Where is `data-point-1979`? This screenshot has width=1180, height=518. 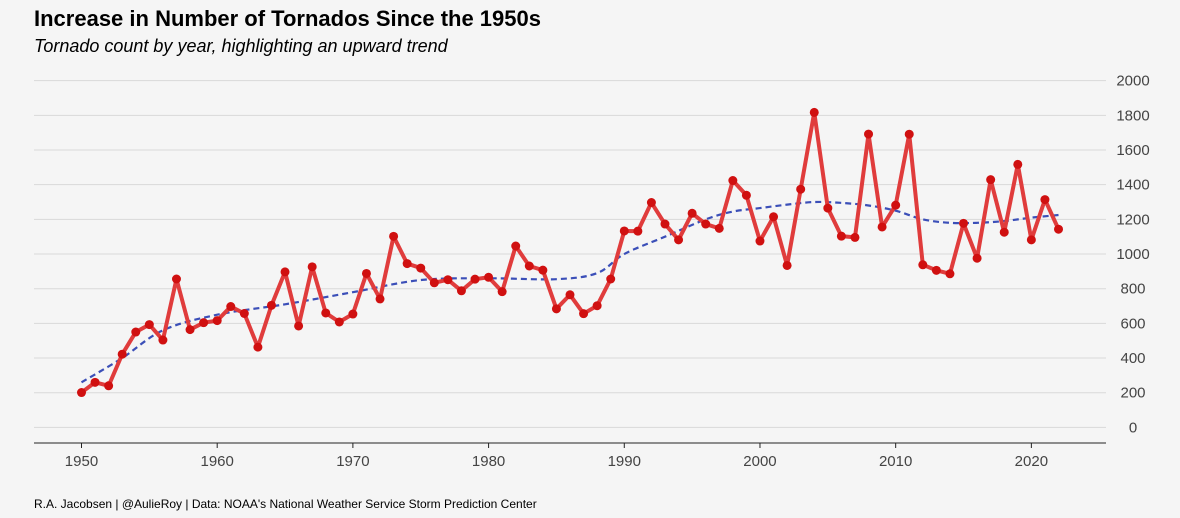 data-point-1979 is located at coordinates (475, 279).